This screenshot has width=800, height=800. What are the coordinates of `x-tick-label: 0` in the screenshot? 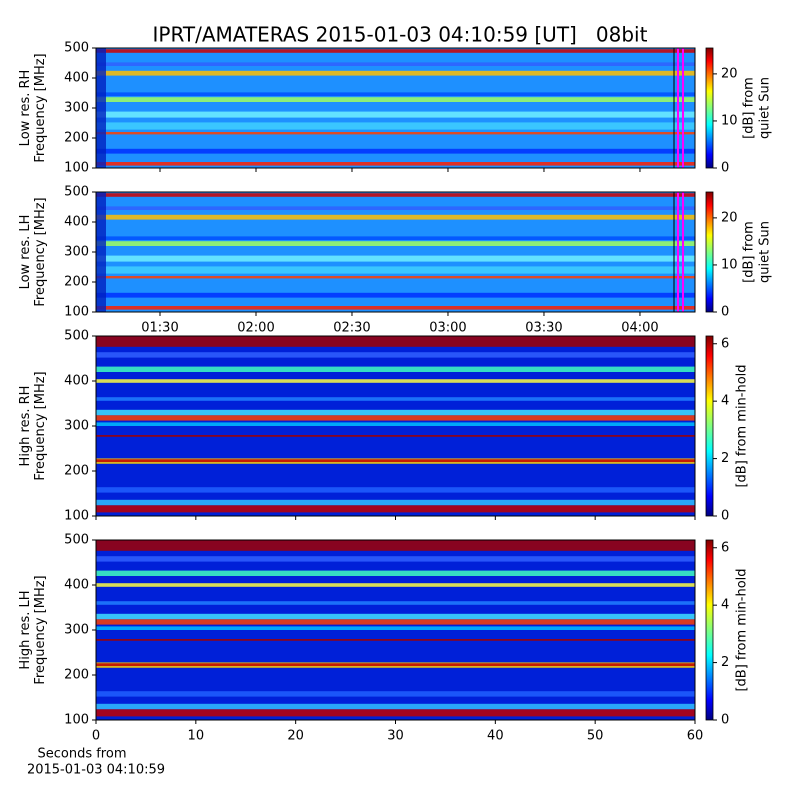 It's located at (96, 736).